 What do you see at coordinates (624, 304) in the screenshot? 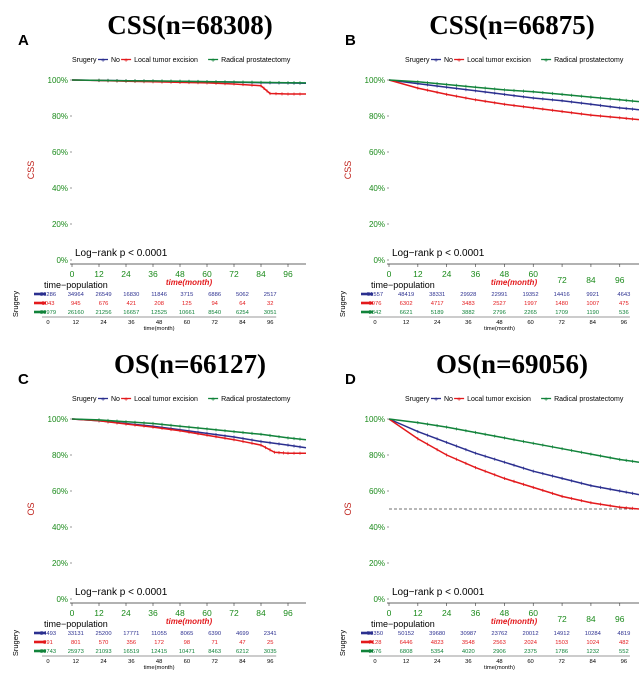
I see `risk-table-cell: 475` at bounding box center [624, 304].